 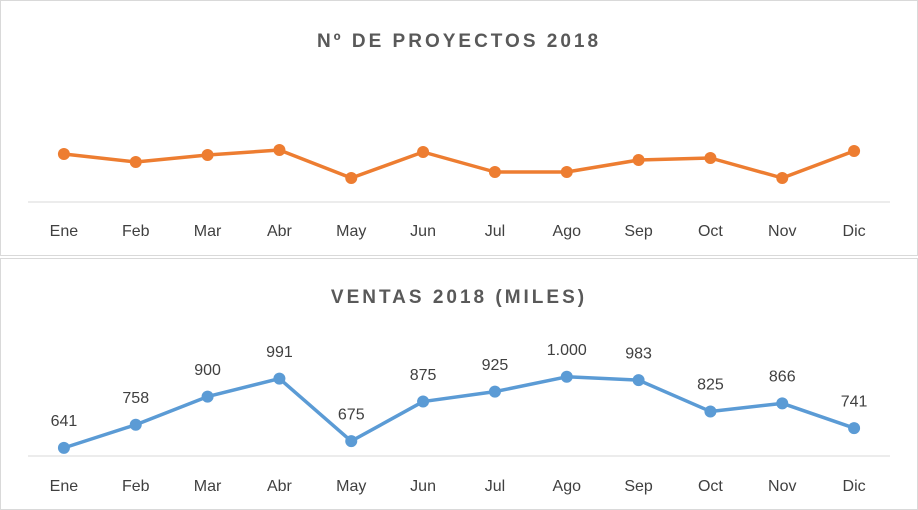 I want to click on data-label: 741, so click(x=854, y=401).